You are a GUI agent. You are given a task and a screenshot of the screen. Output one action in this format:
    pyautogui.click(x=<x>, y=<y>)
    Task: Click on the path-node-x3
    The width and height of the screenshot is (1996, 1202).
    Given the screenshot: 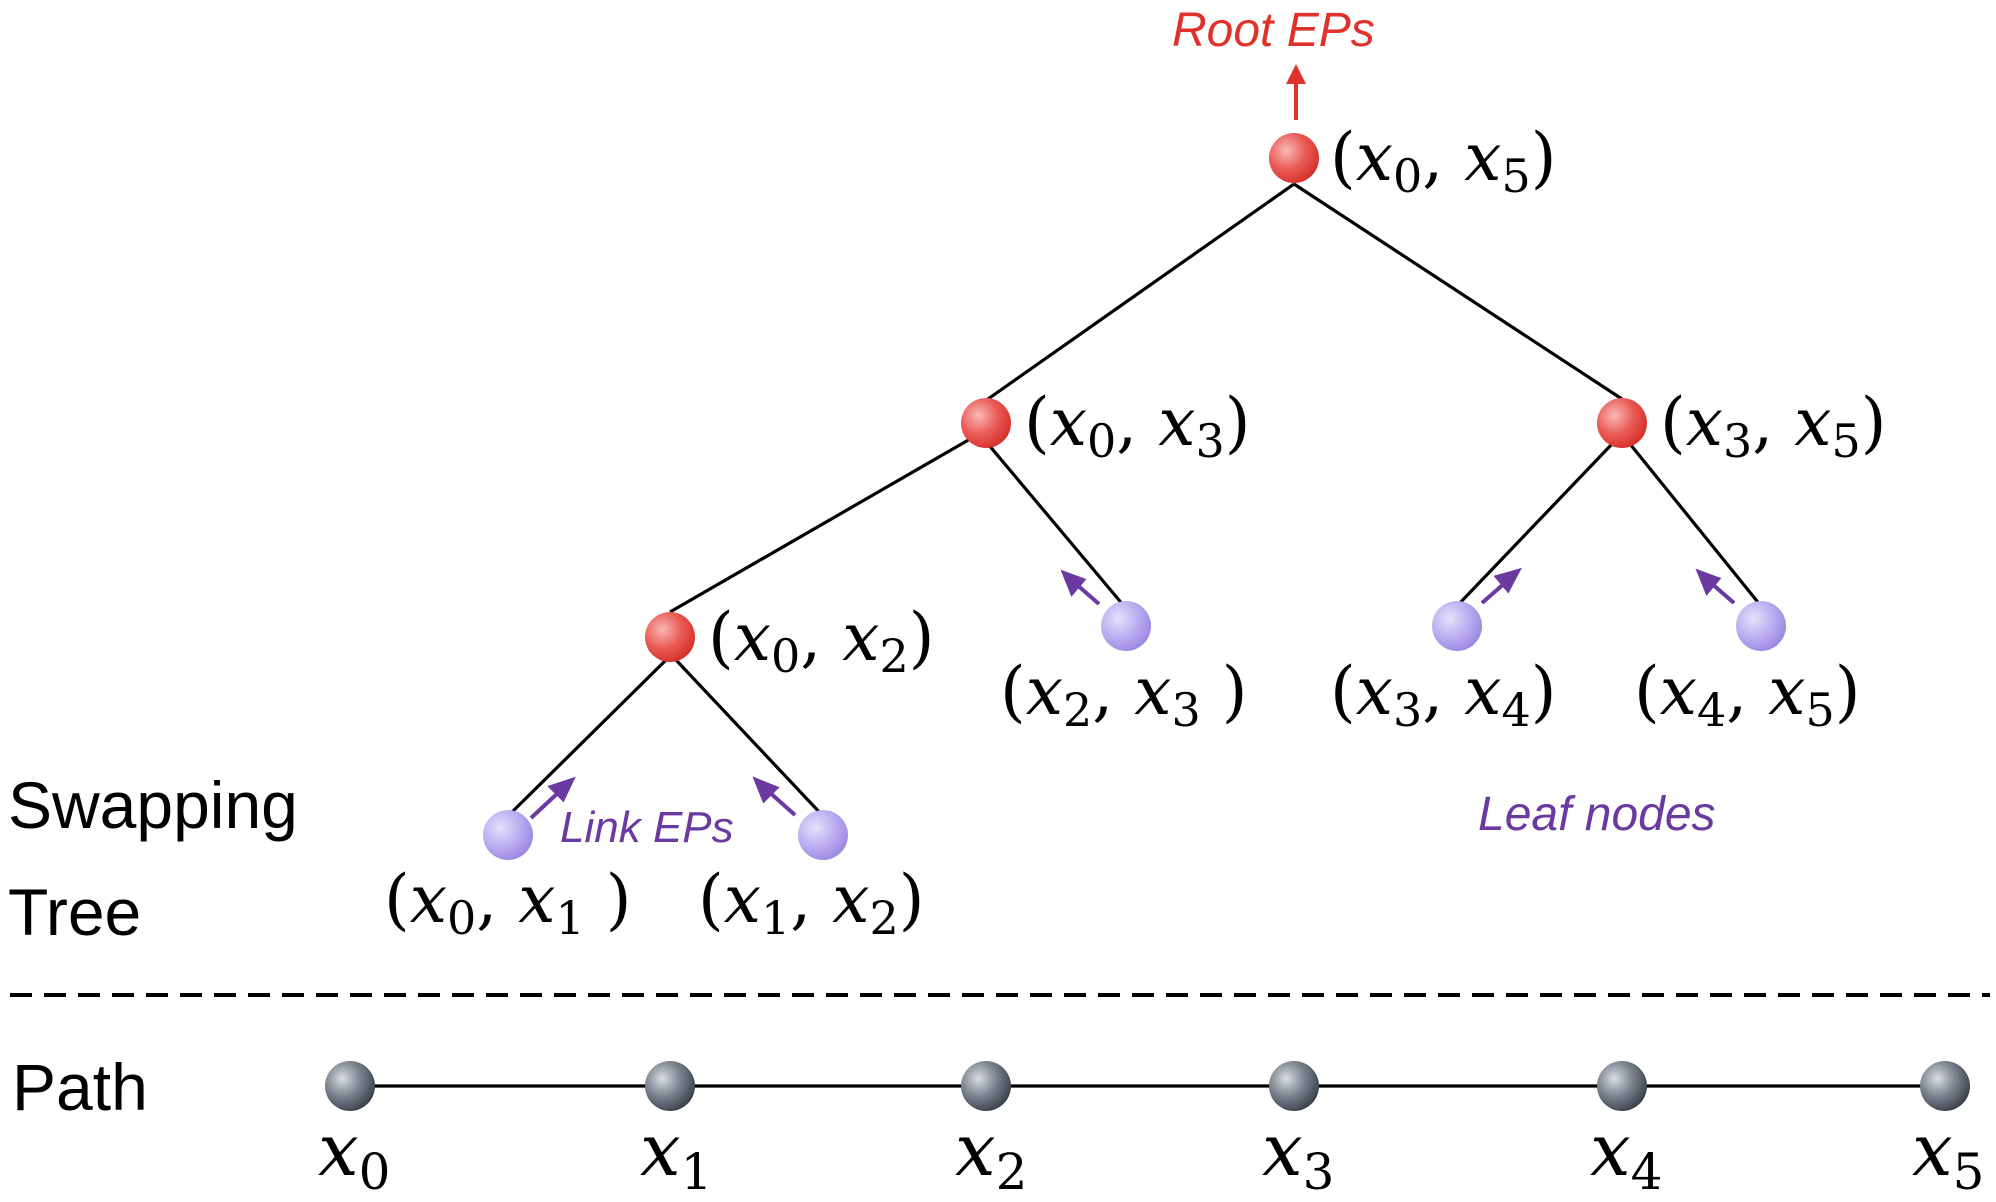 What is the action you would take?
    pyautogui.click(x=1294, y=1086)
    